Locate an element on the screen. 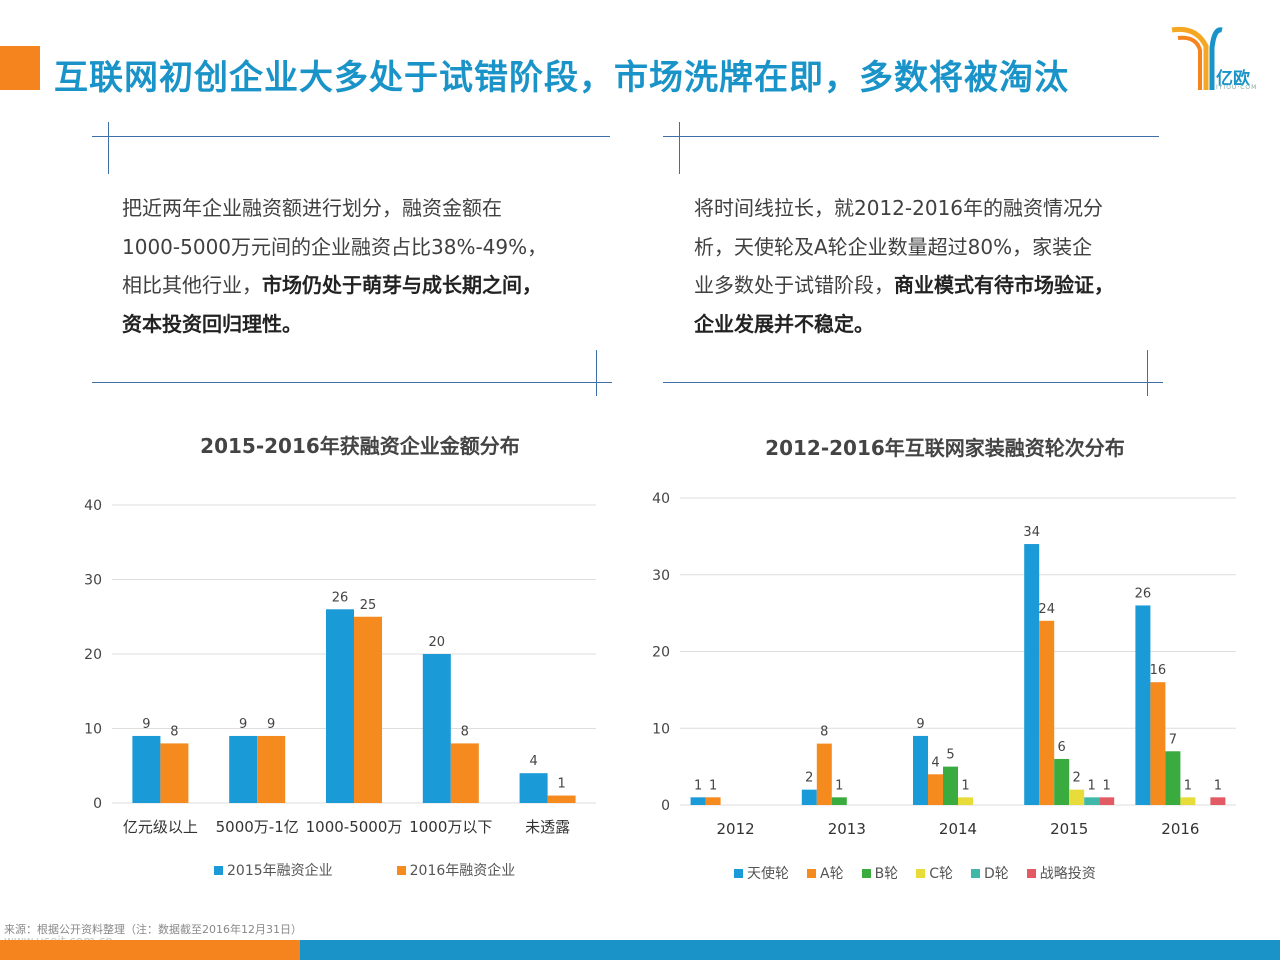  right-paragraph-line-1: 将时间线拉长，就2012-2016年的融资情况分 is located at coordinates (899, 208).